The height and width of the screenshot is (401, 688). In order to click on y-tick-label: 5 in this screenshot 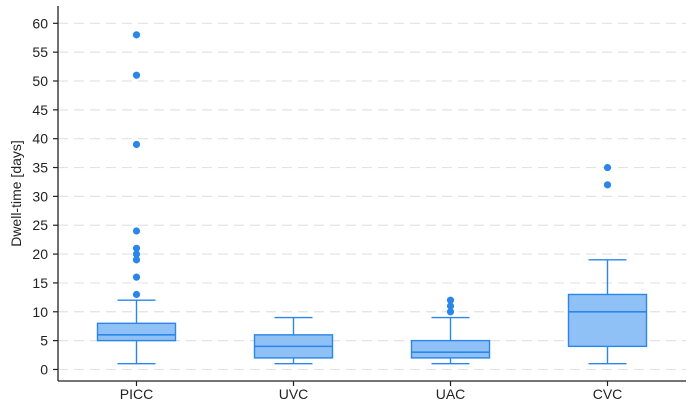, I will do `click(44, 341)`.